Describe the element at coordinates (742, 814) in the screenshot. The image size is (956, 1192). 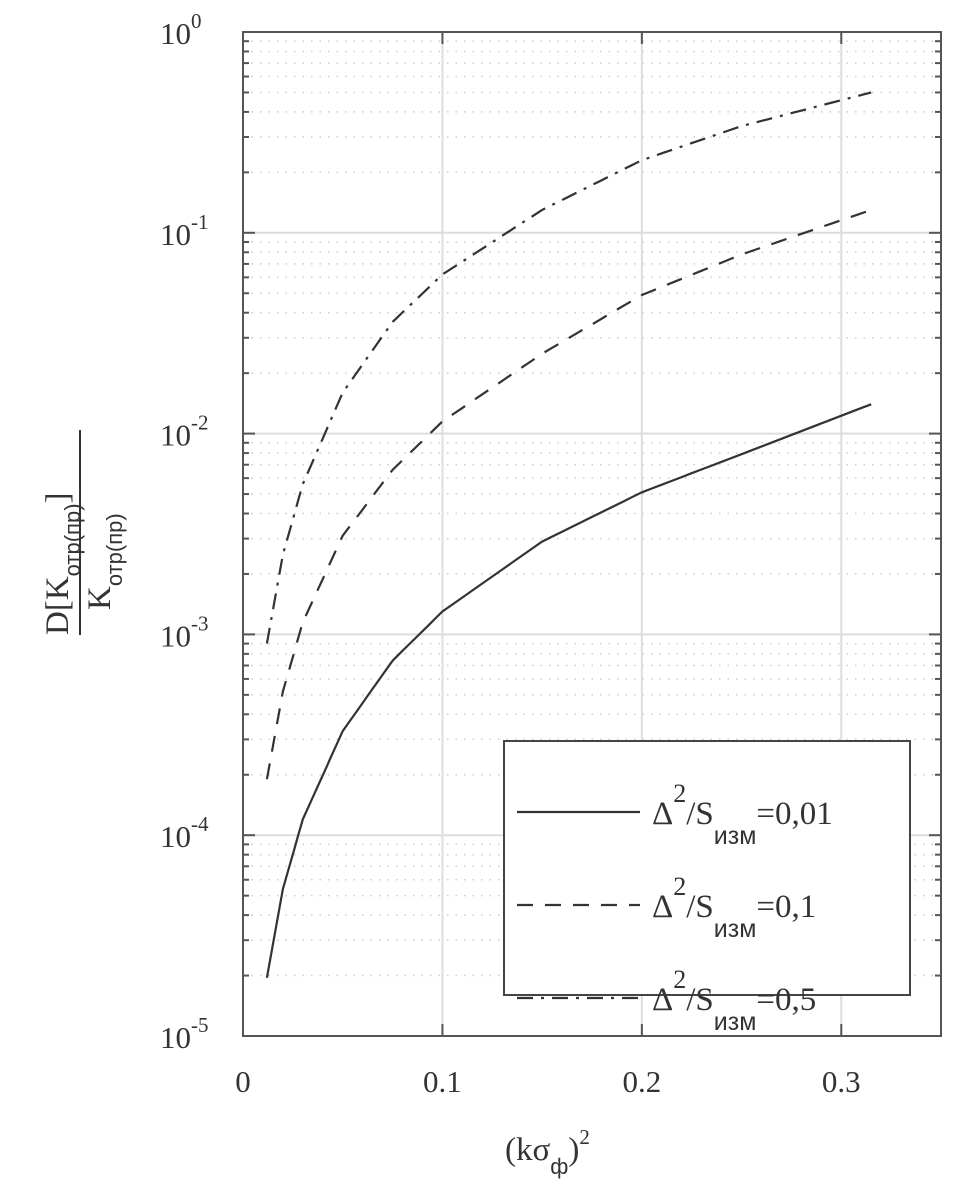
I see `legend-label-1: Δ2/Sизм=0,01` at that location.